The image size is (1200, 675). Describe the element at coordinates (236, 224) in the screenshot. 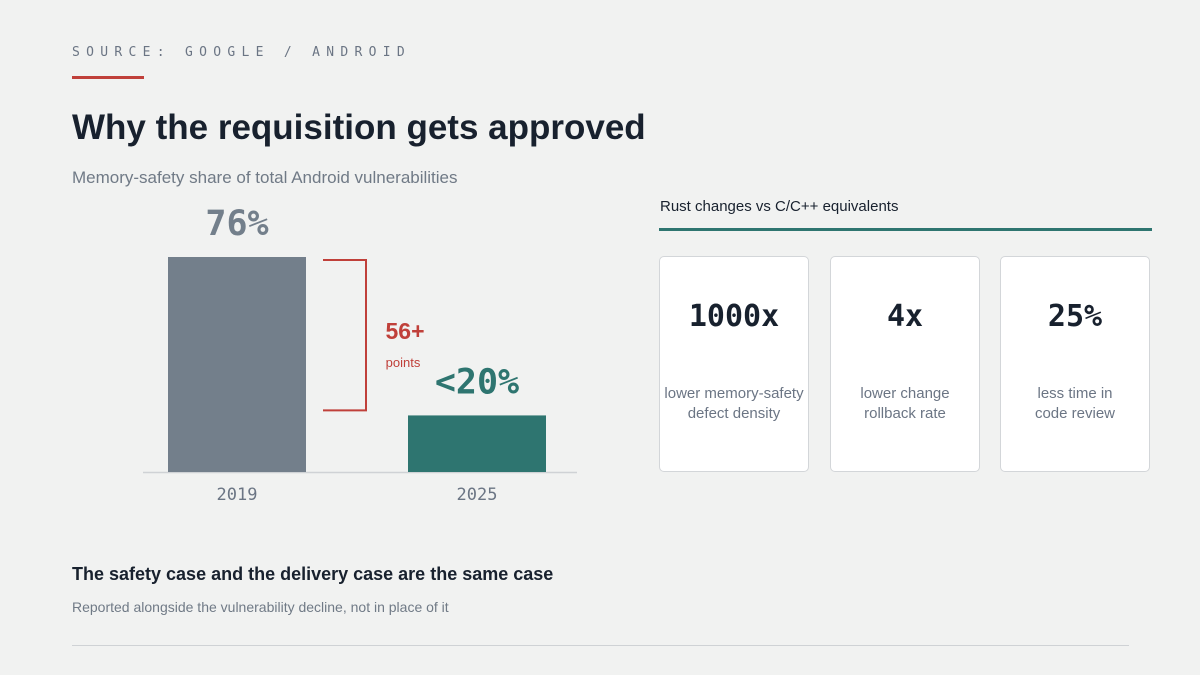

I see `value-label-2019: 76%` at that location.